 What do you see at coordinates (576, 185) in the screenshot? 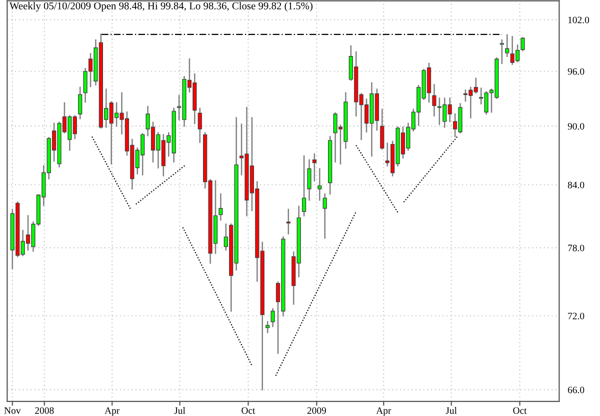
I see `y-tick-label: 84.0` at bounding box center [576, 185].